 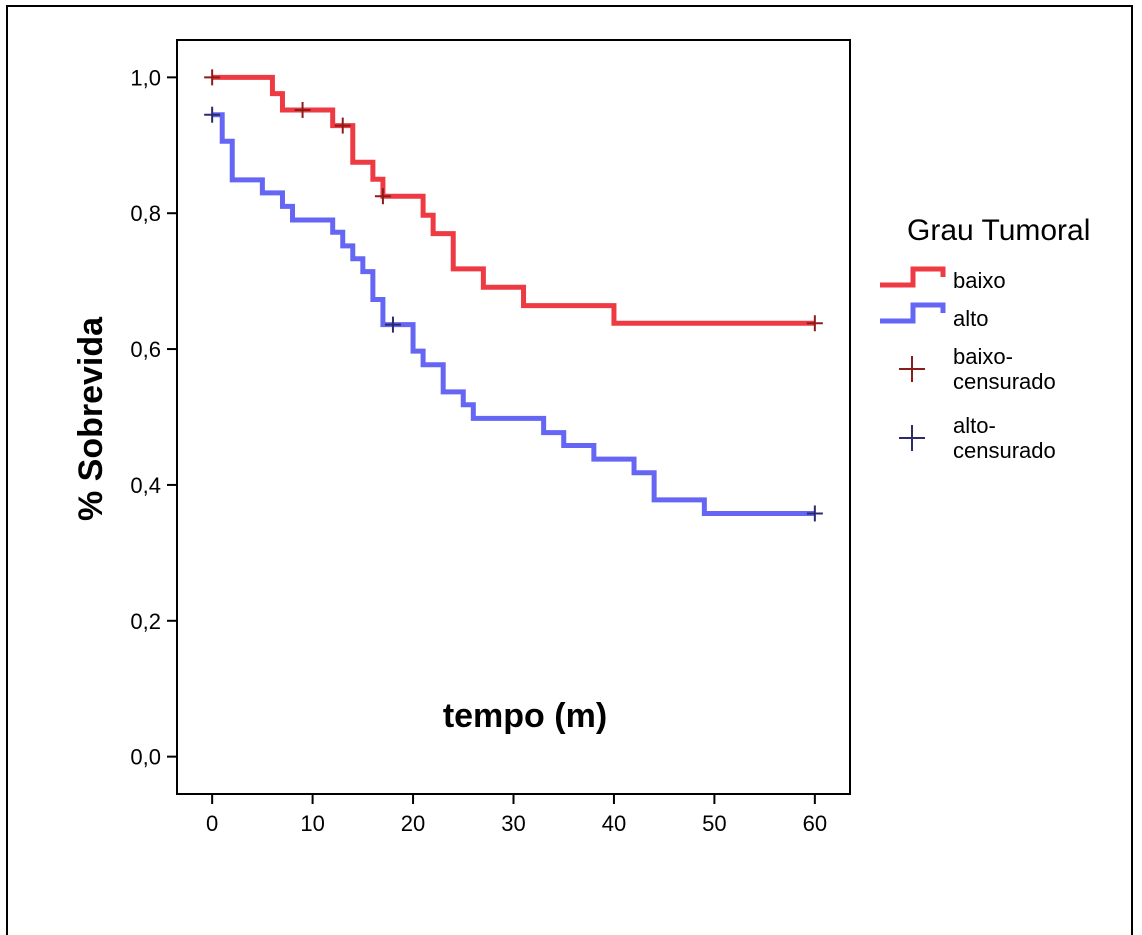 What do you see at coordinates (714, 823) in the screenshot?
I see `x-tick-label: 50` at bounding box center [714, 823].